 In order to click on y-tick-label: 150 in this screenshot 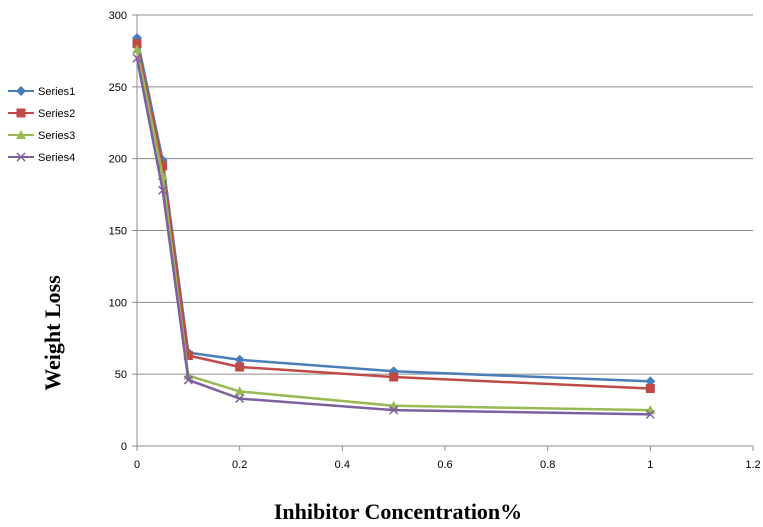, I will do `click(118, 232)`.